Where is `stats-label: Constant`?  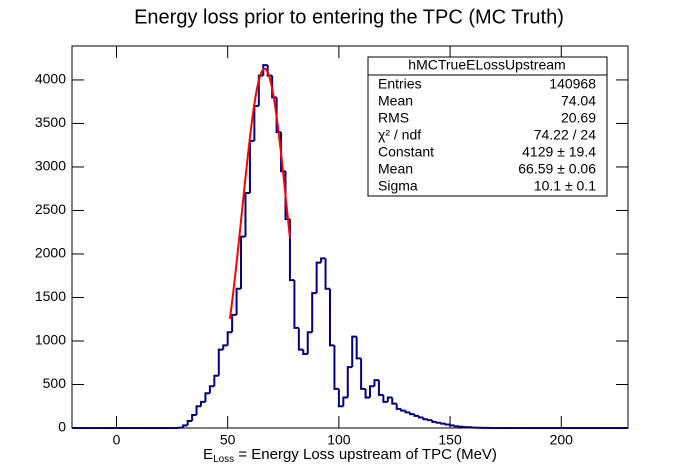
stats-label: Constant is located at coordinates (406, 152).